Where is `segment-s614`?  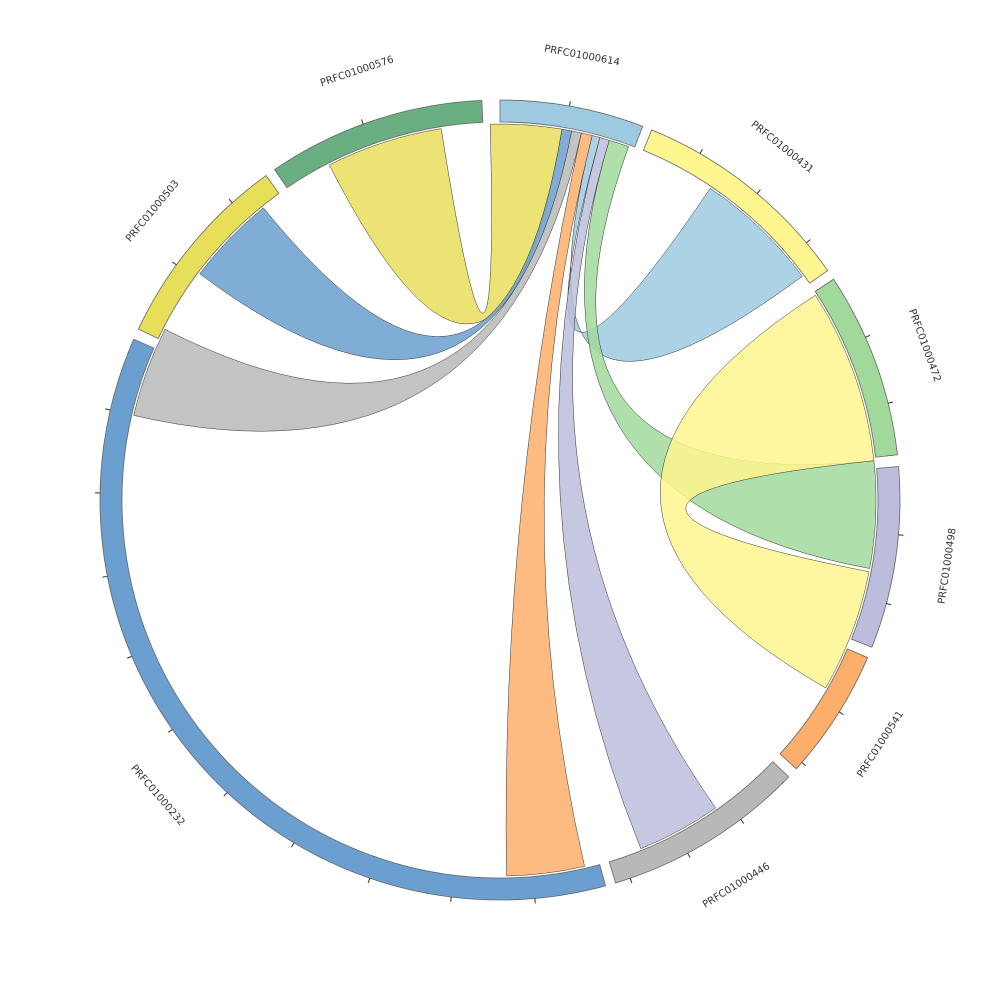
segment-s614 is located at coordinates (571, 123).